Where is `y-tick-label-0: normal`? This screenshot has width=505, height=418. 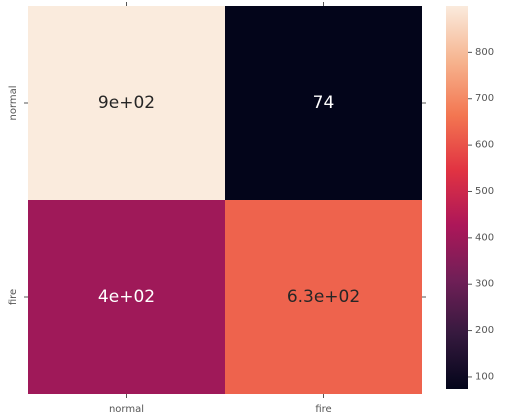
y-tick-label-0: normal is located at coordinates (13, 102).